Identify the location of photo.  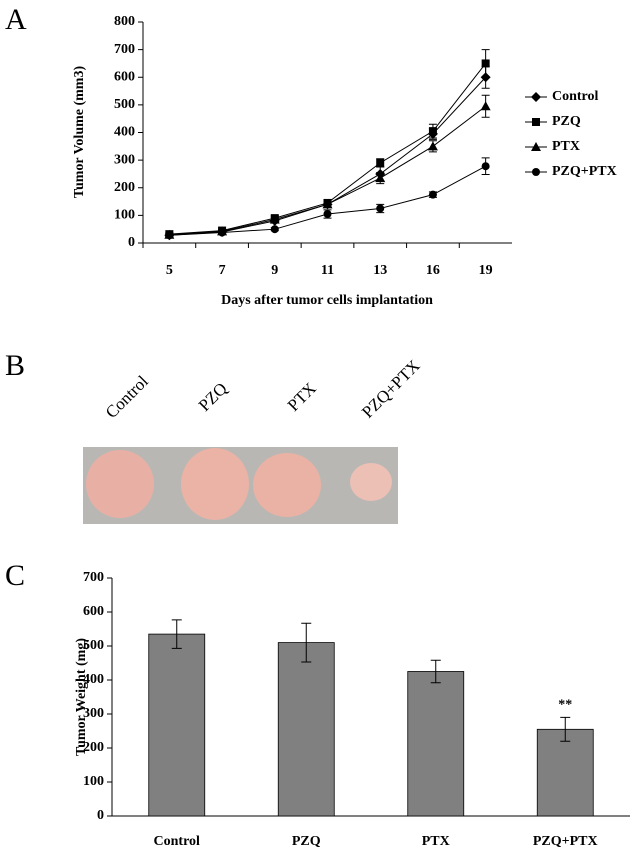
(240, 485).